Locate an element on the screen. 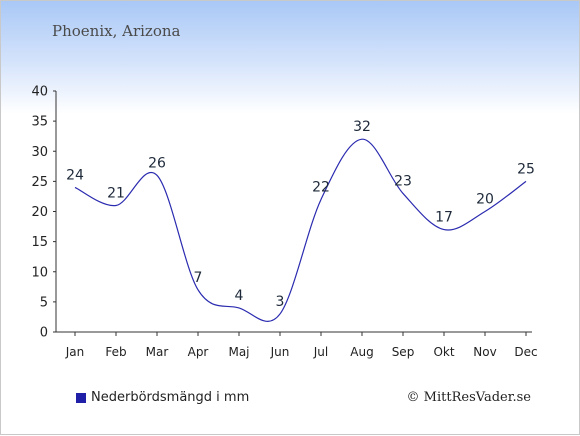  data-label: 17 is located at coordinates (444, 218).